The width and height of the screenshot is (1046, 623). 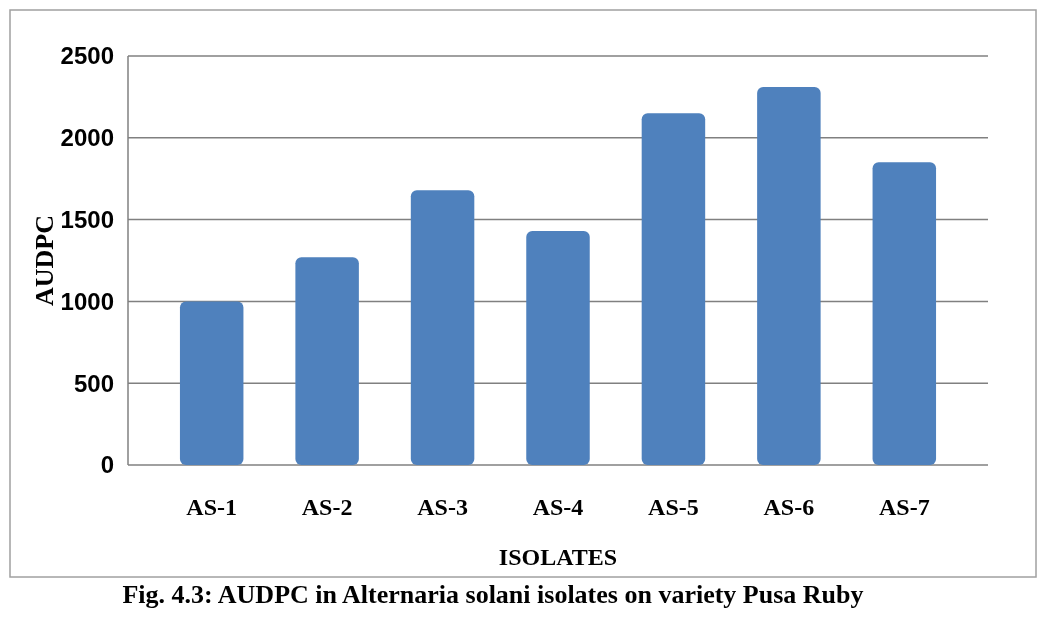 I want to click on x-tick-label: AS-7, so click(x=904, y=507).